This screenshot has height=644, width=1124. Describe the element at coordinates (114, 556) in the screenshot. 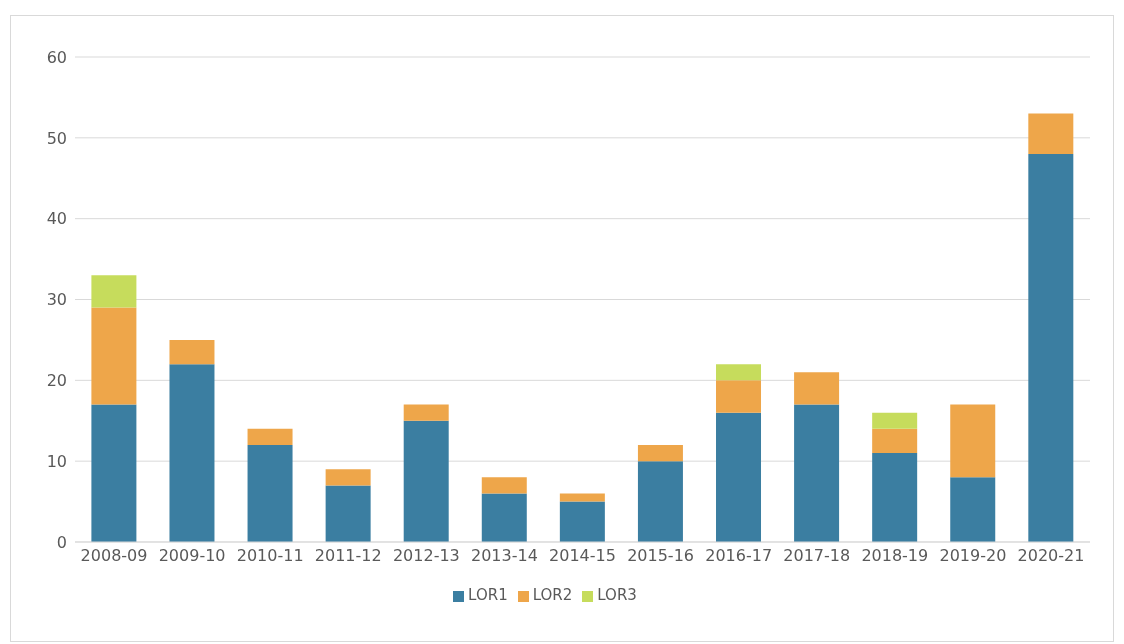

I see `x-tick-label: 2008-09` at that location.